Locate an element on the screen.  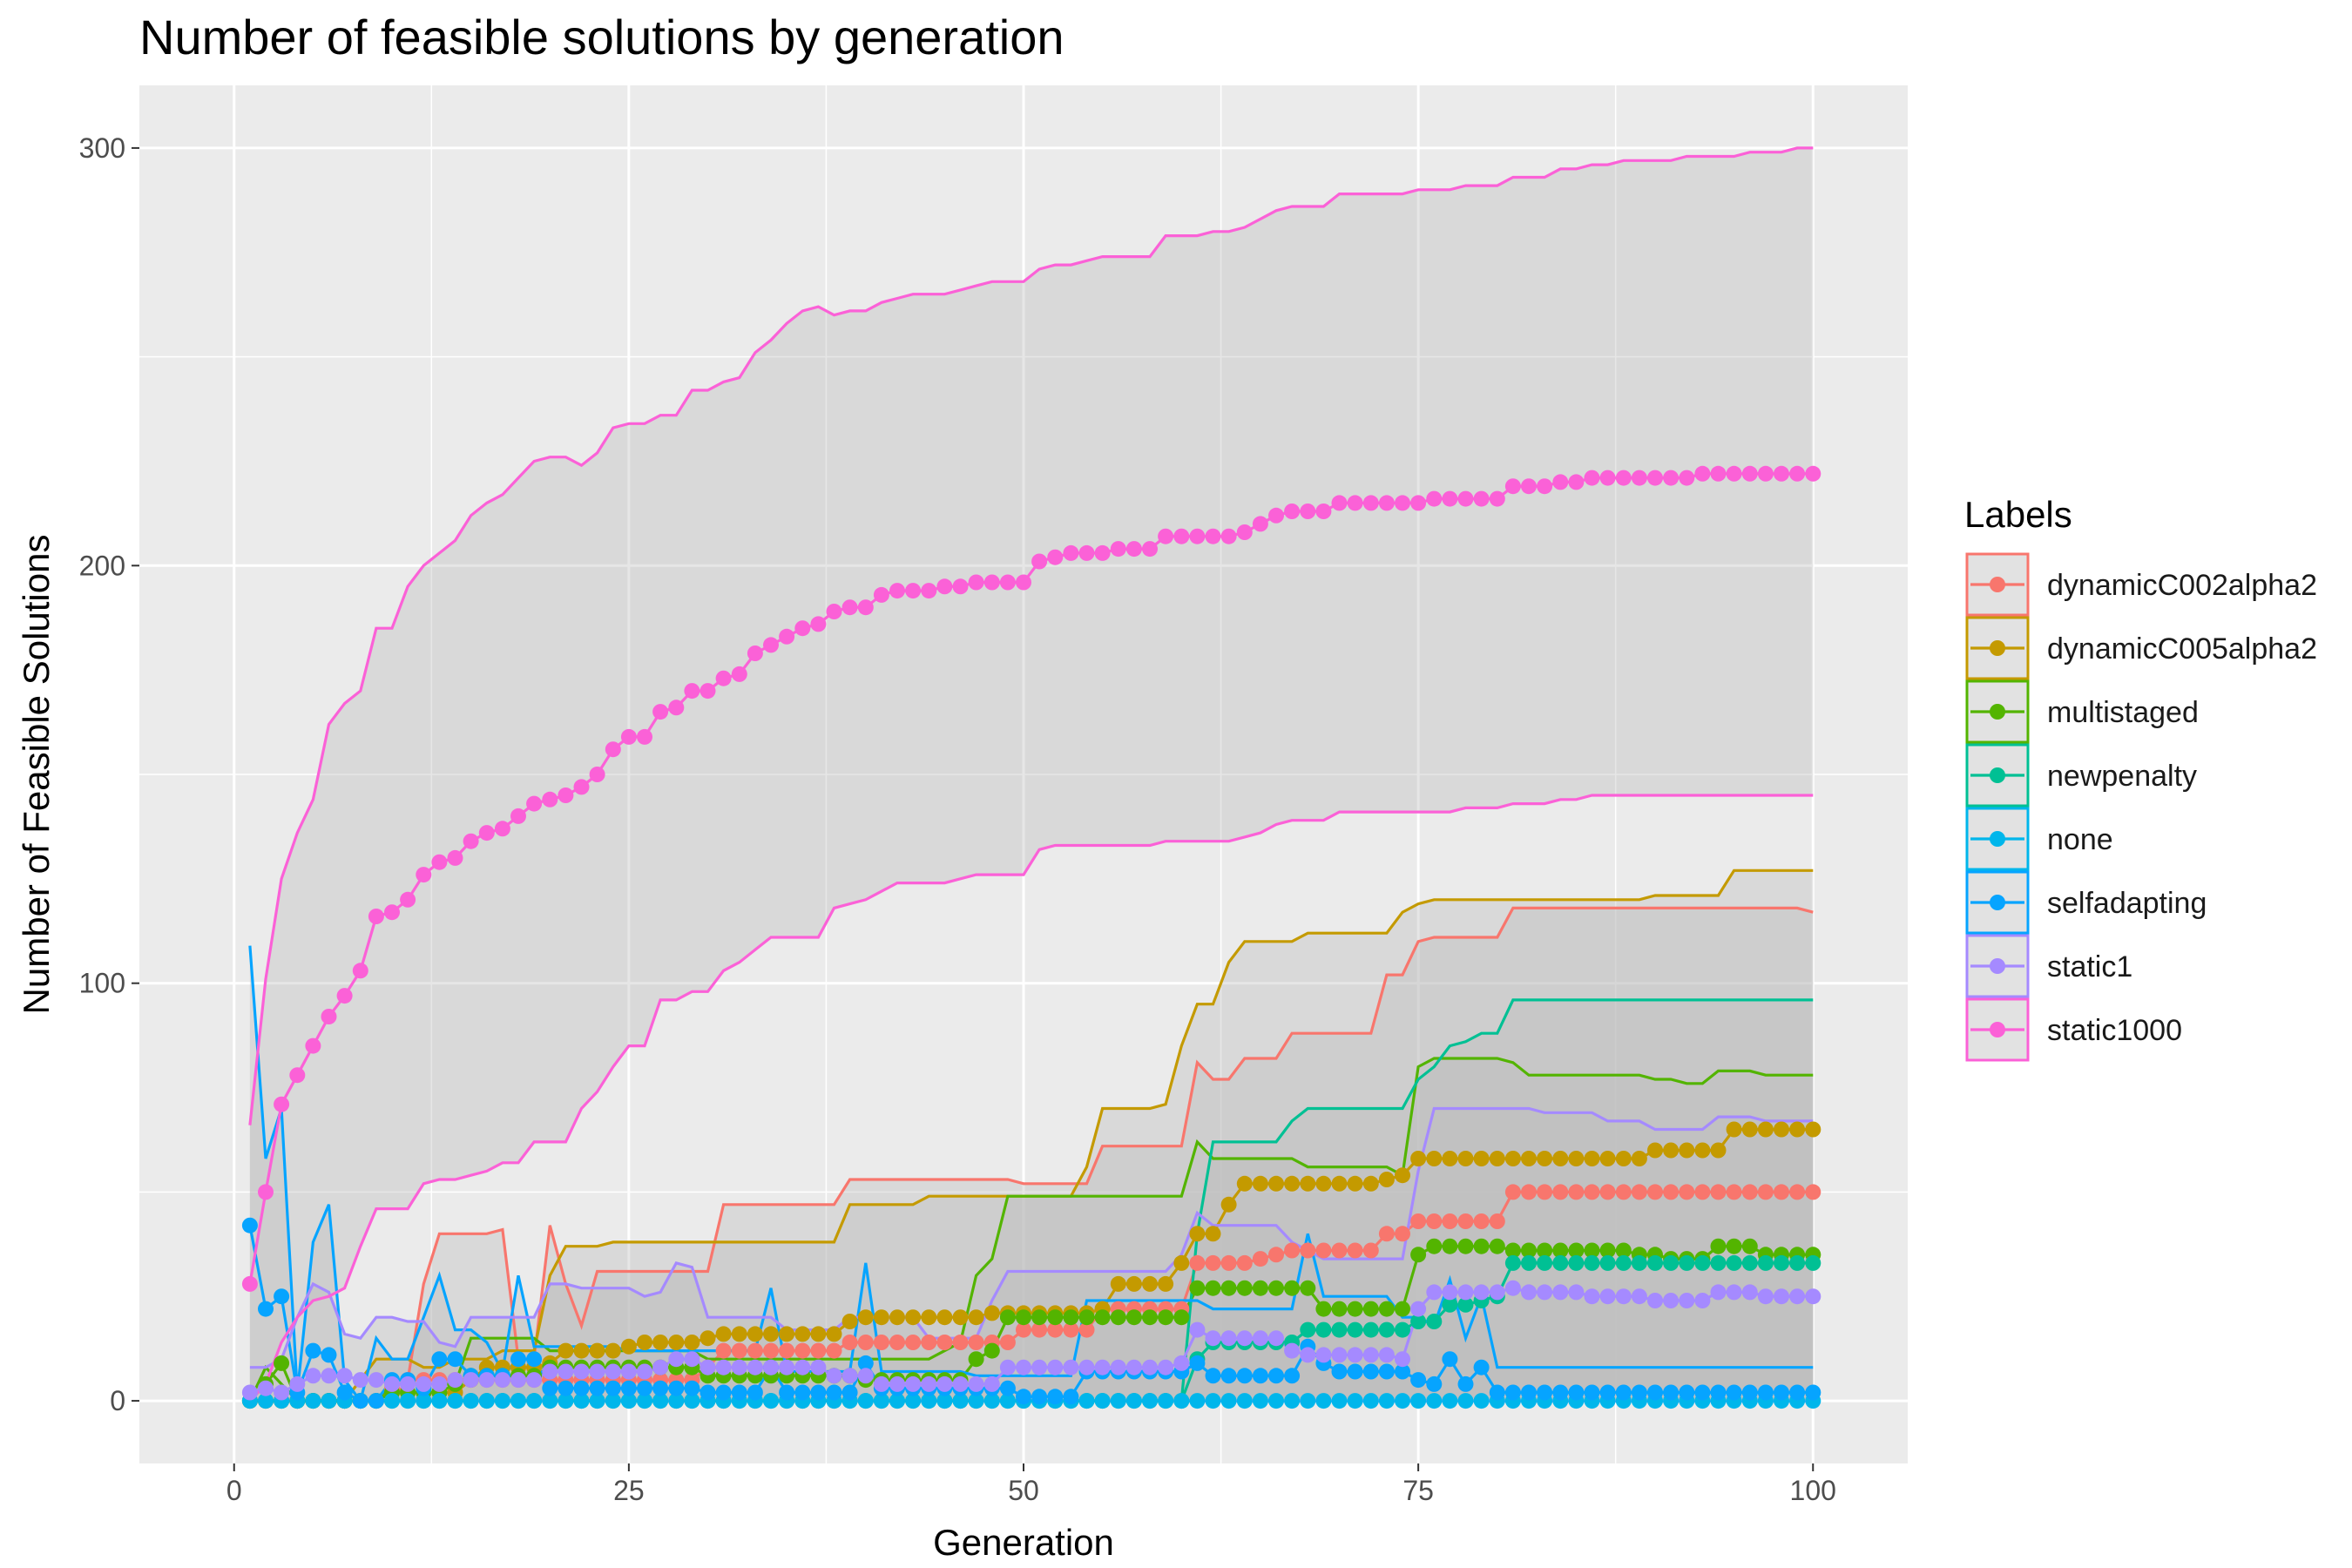
mean-line-selfadapting is located at coordinates (1031, 1313).